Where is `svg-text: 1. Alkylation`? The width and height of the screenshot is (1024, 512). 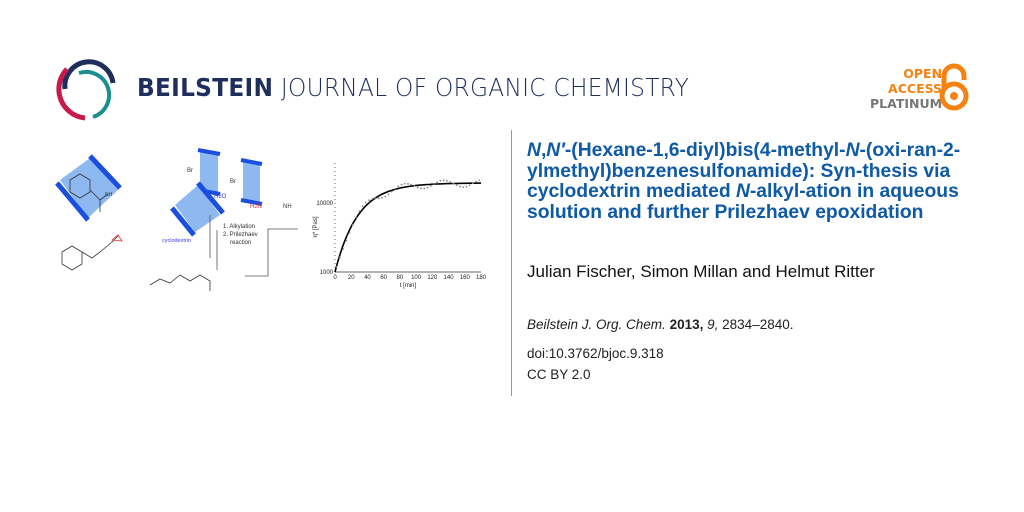
svg-text: 1. Alkylation is located at coordinates (239, 227).